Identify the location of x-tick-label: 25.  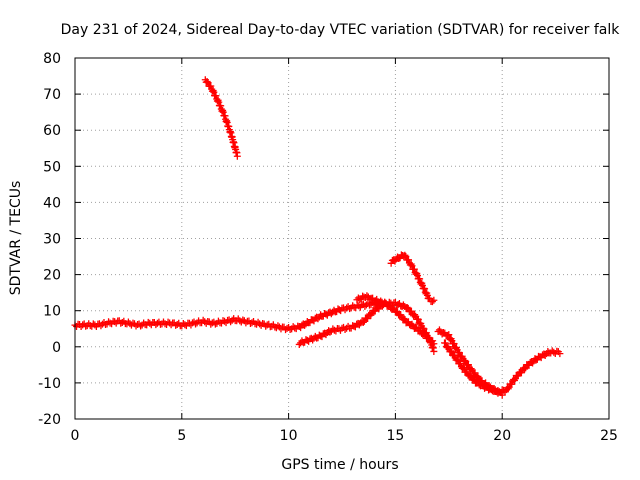
(609, 436).